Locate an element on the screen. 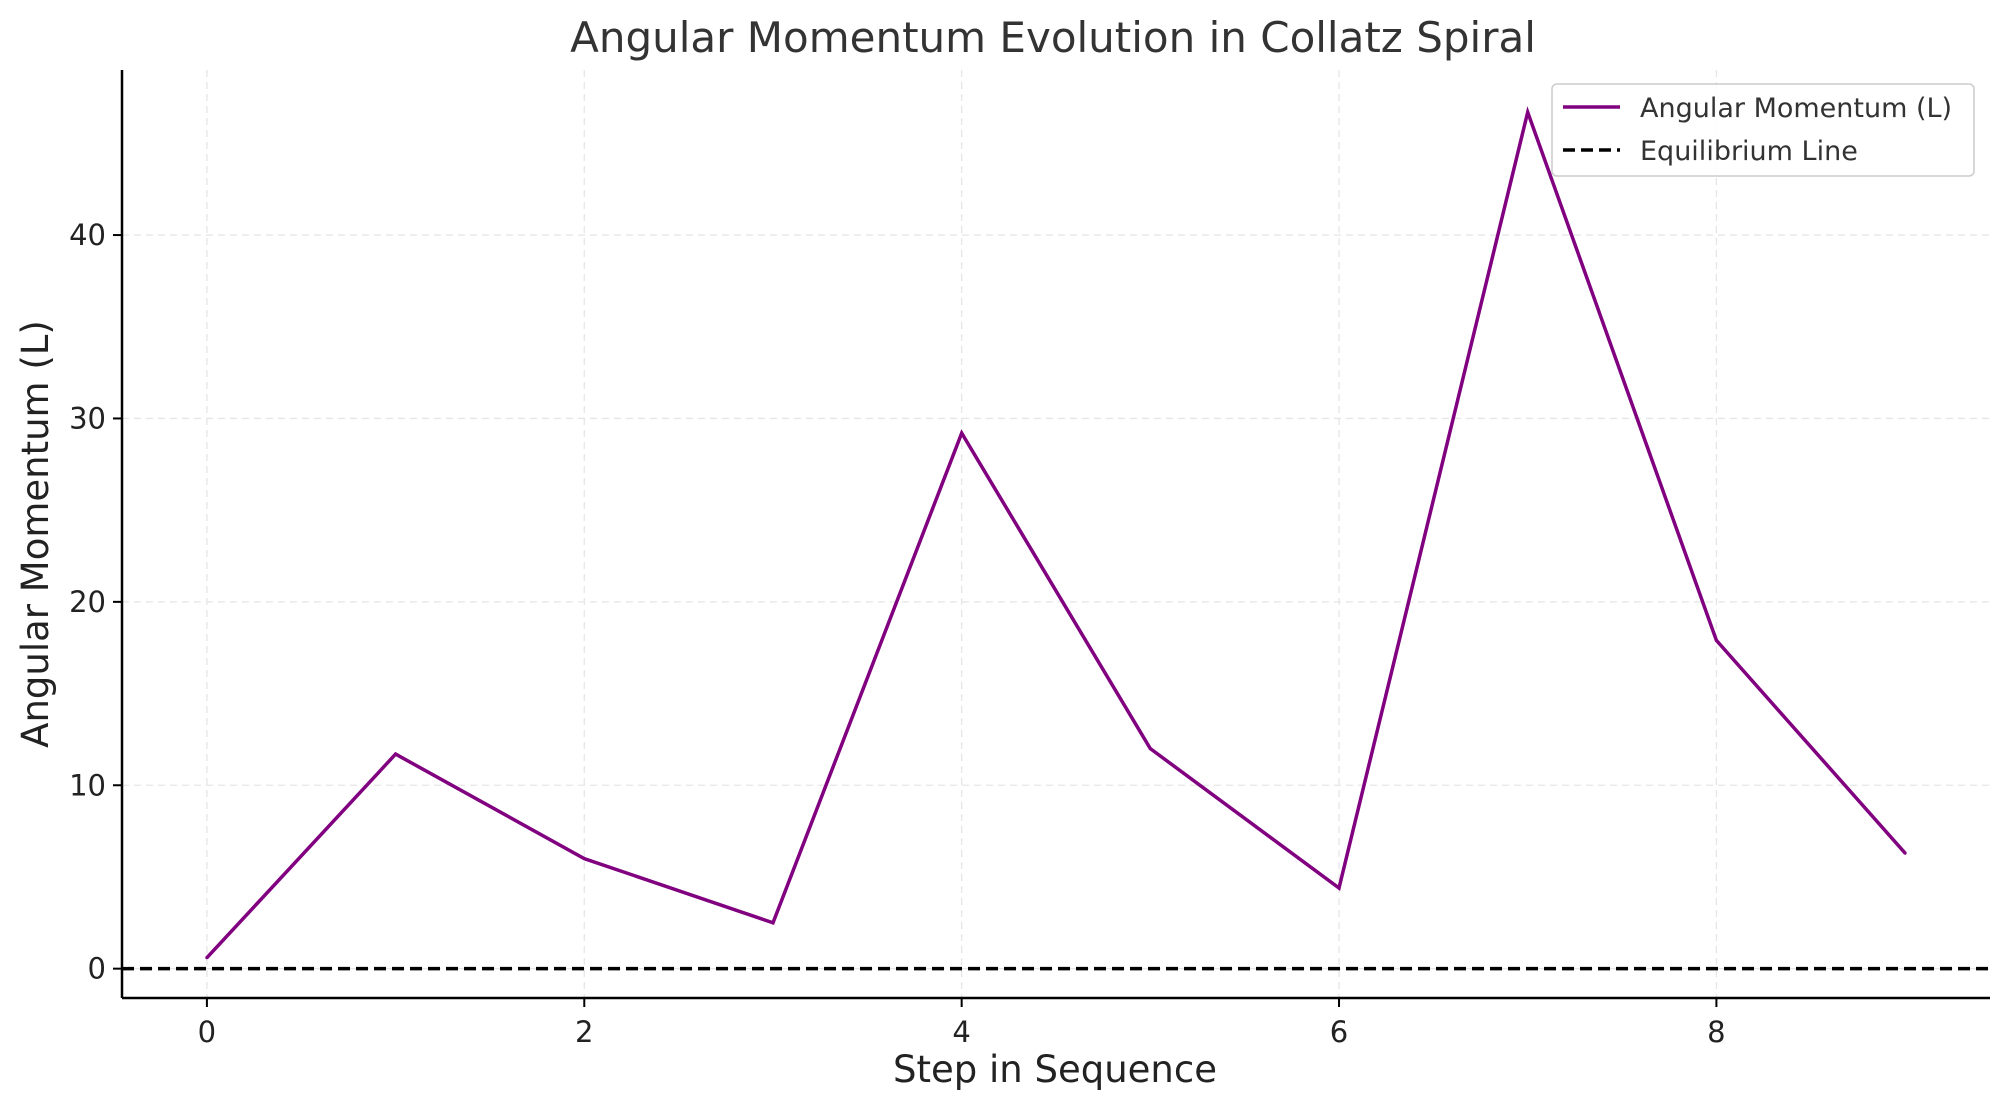  legend: Angular Momentum (L) Equilibrium Line is located at coordinates (1763, 130).